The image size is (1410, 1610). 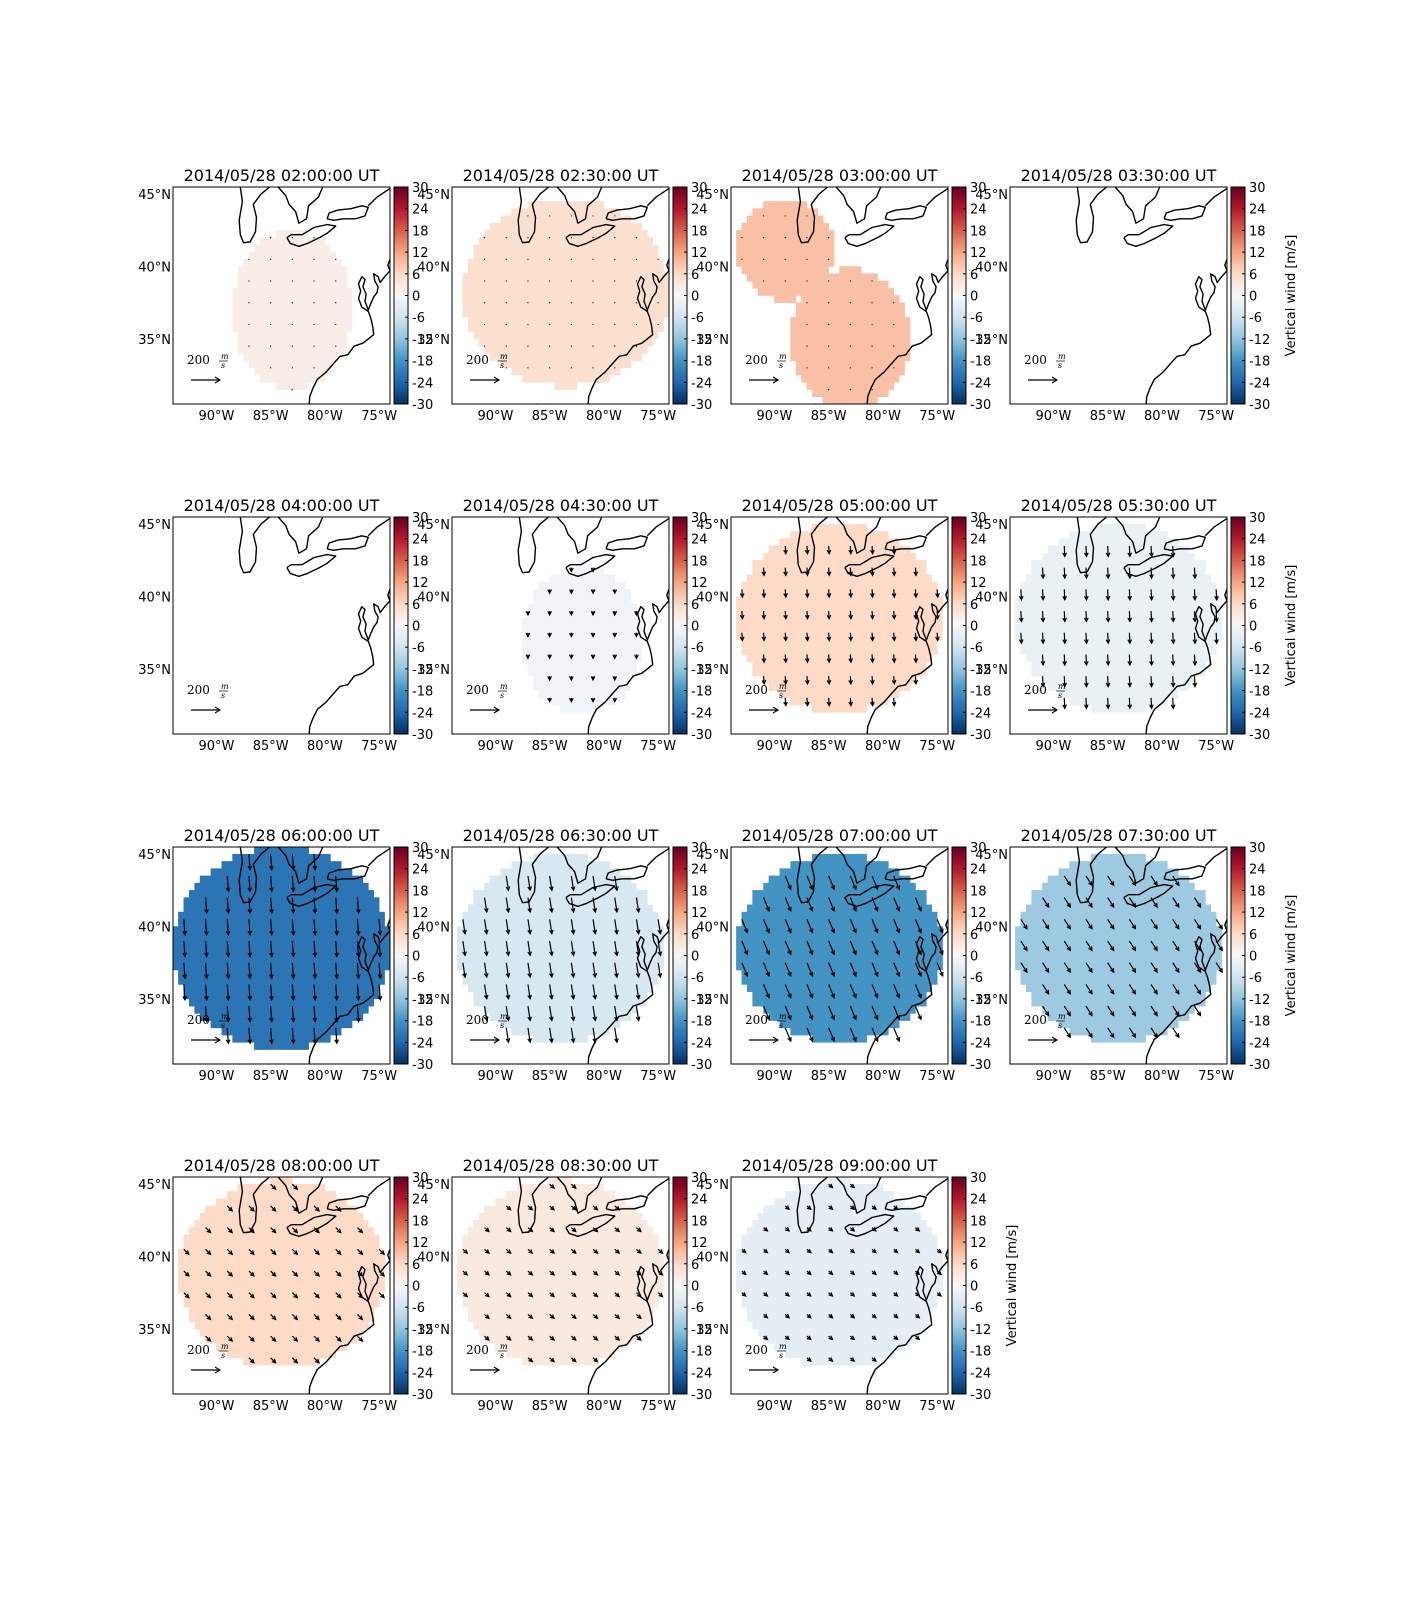 I want to click on reference-arrowhead, so click(x=218, y=710).